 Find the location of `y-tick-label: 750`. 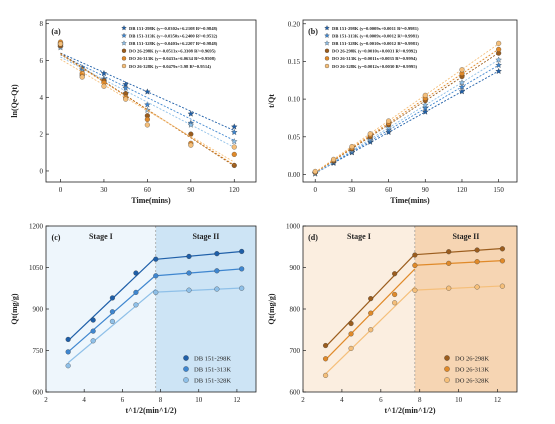

y-tick-label: 750 is located at coordinates (38, 351).